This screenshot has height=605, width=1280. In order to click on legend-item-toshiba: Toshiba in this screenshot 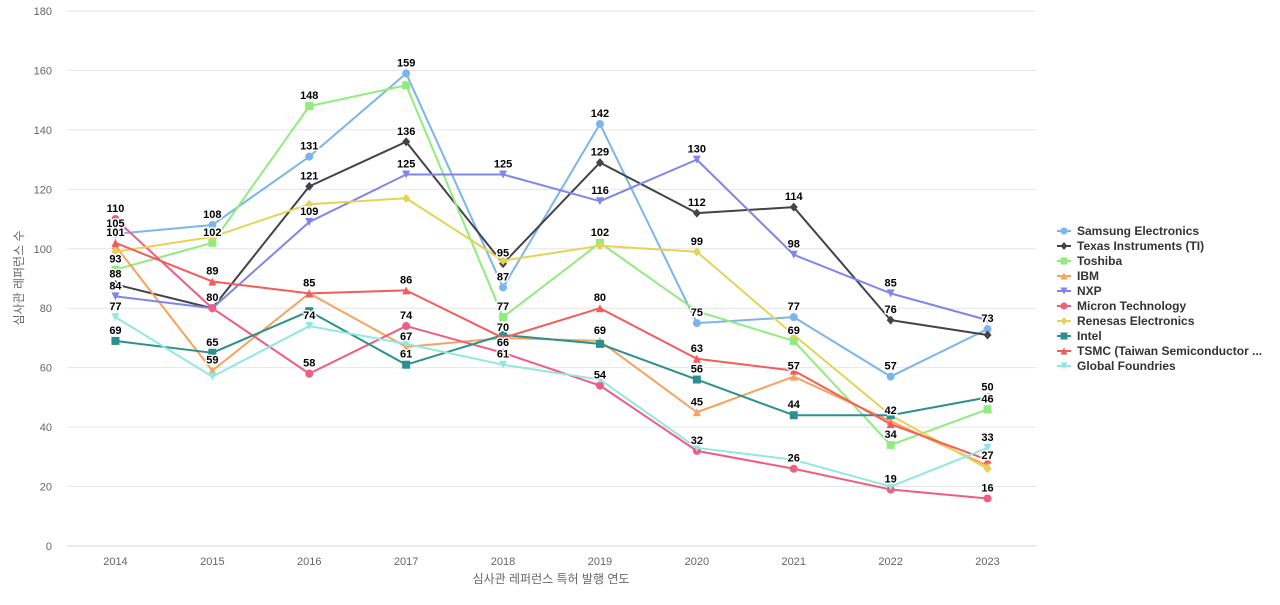, I will do `click(1089, 261)`.